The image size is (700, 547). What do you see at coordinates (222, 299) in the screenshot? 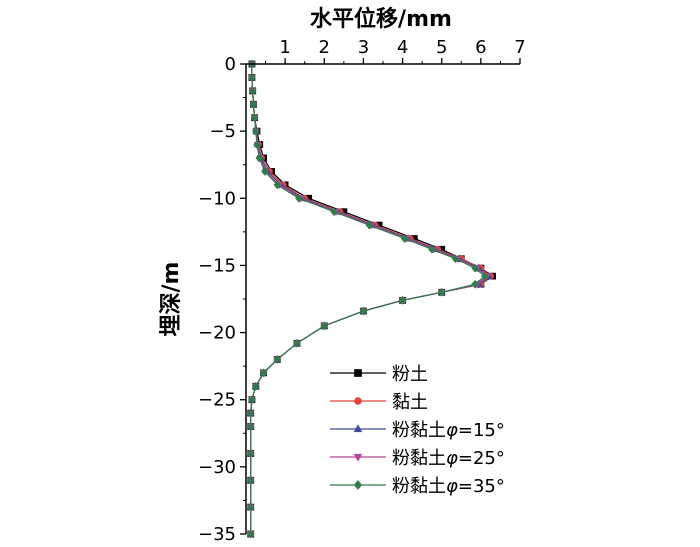
I see `y-axis-ticks: 0 −5 −10 −15 −20 −25 −30 −35` at bounding box center [222, 299].